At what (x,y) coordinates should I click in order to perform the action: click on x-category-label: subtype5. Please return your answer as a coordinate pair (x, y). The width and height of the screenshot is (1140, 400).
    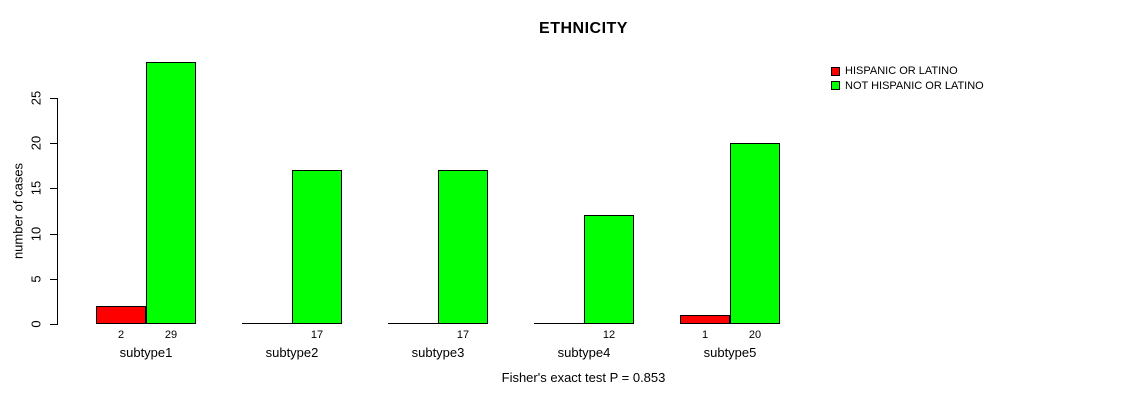
    Looking at the image, I should click on (730, 352).